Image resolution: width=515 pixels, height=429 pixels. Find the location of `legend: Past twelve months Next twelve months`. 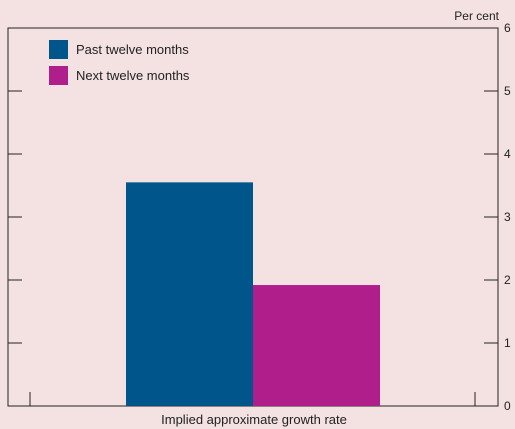

legend: Past twelve months Next twelve months is located at coordinates (119, 62).